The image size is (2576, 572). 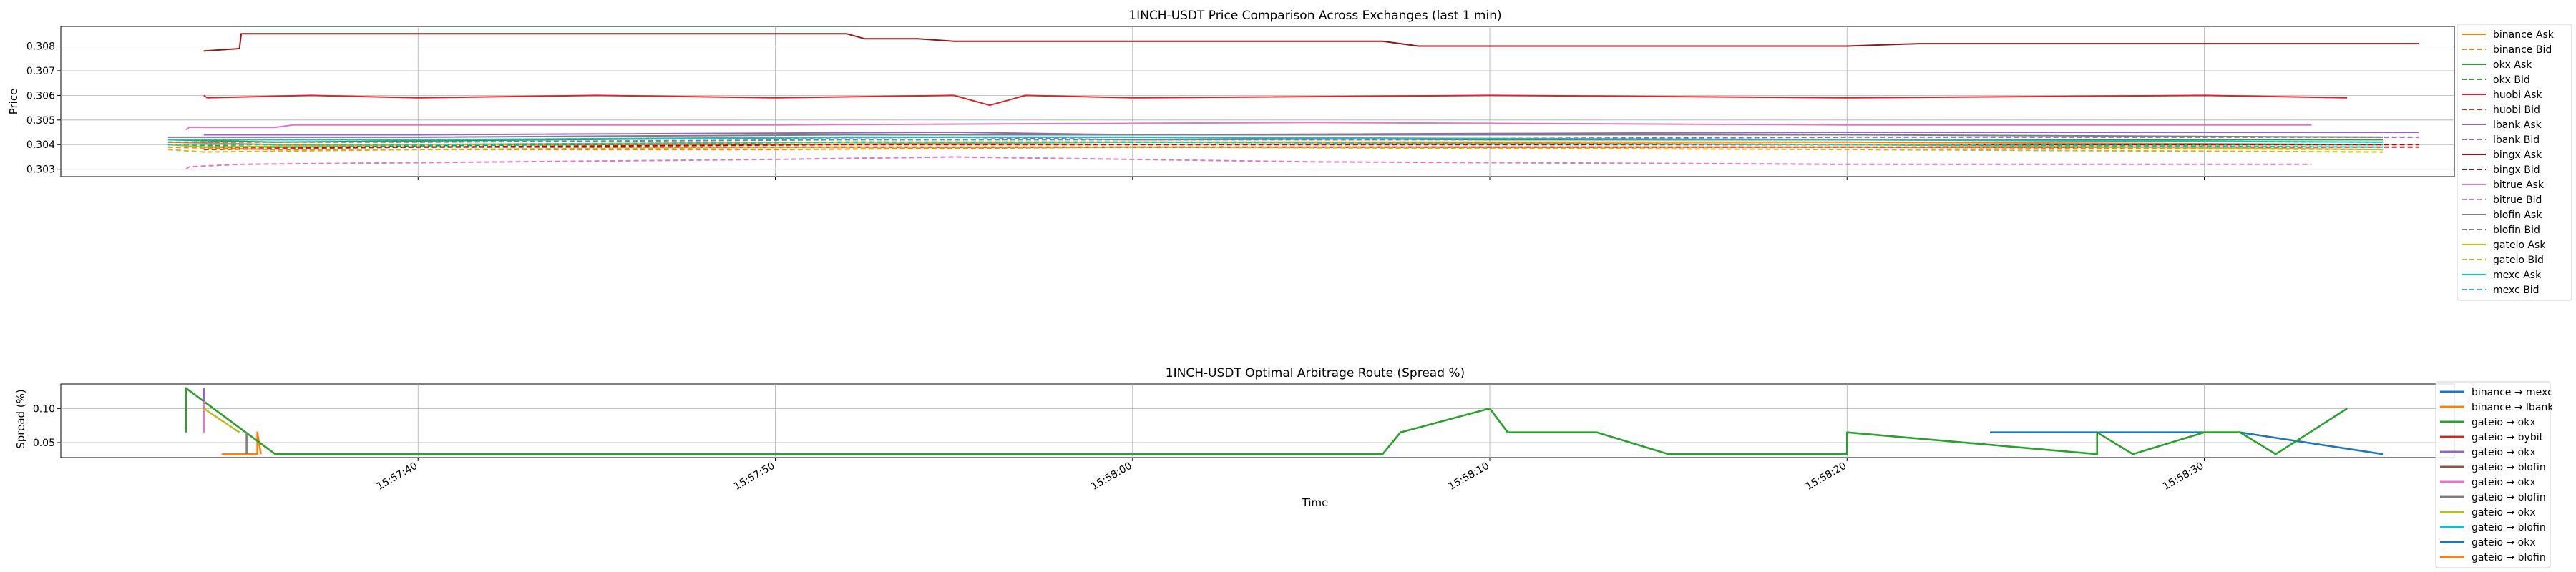 What do you see at coordinates (2519, 245) in the screenshot?
I see `legend-entry: gateio Ask` at bounding box center [2519, 245].